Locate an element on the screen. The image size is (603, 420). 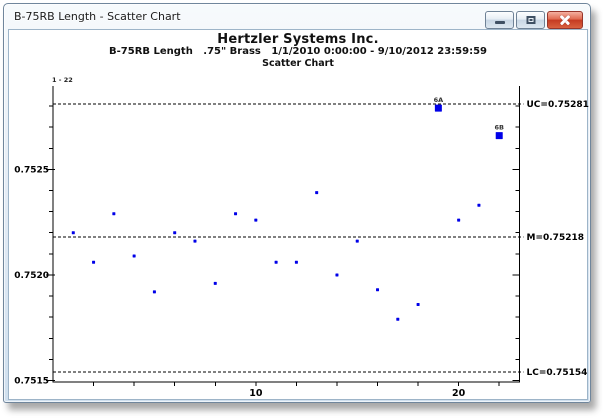
x-axis-tick-label: 20 is located at coordinates (459, 393).